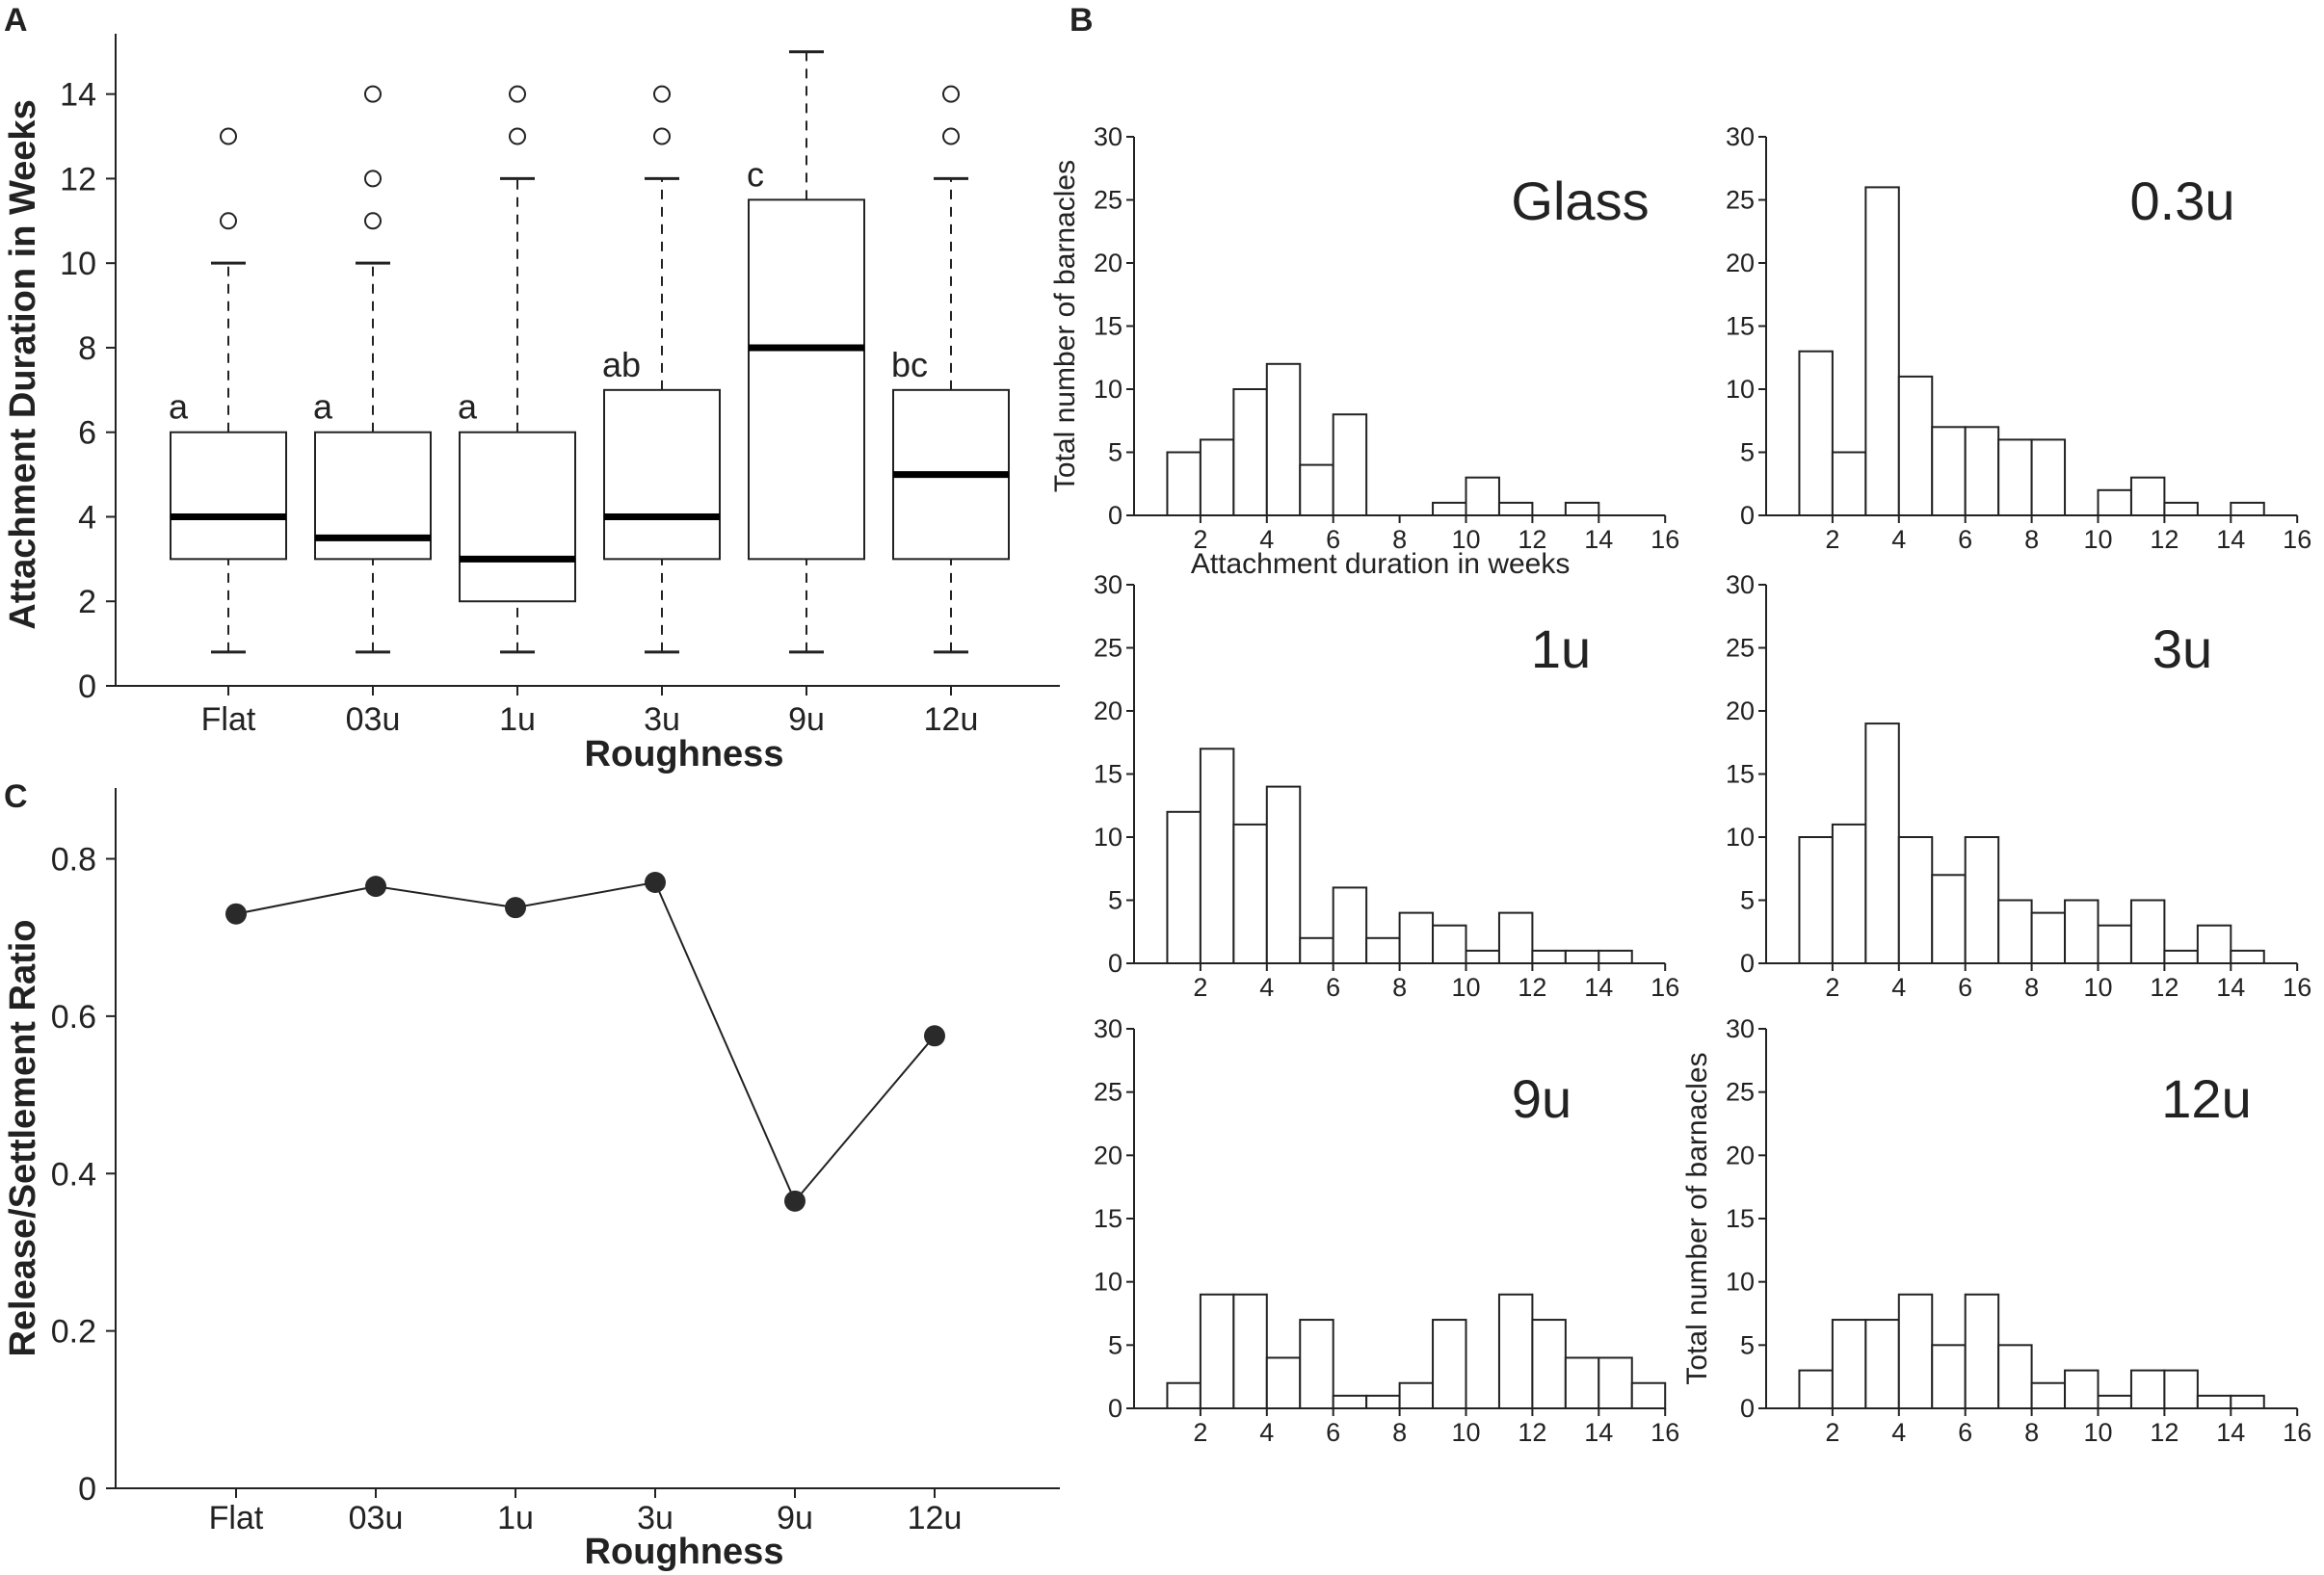 The width and height of the screenshot is (2324, 1575). I want to click on y-tick-label: 8, so click(87, 348).